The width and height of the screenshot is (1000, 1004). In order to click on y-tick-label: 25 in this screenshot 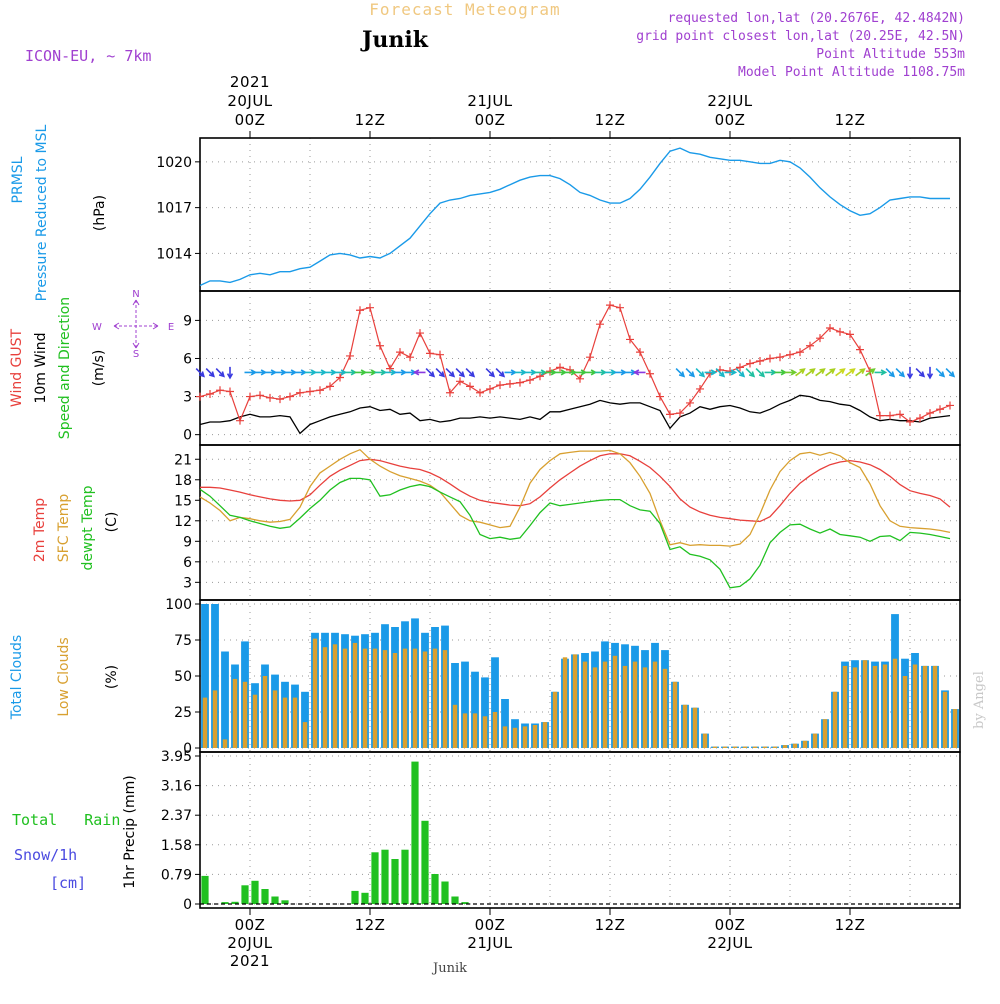, I will do `click(183, 713)`.